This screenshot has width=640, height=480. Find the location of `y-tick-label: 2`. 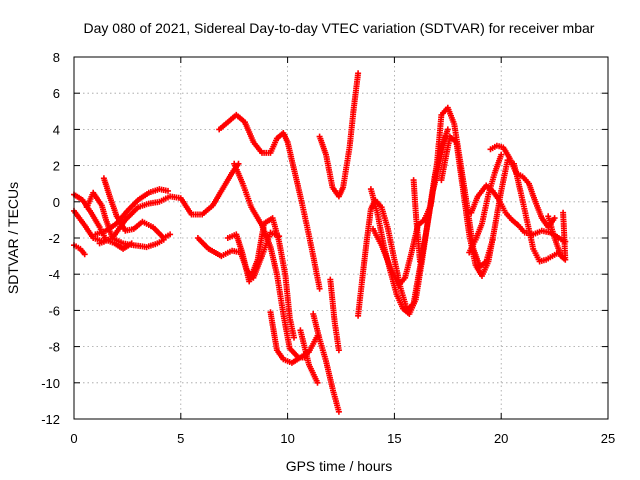

y-tick-label: 2 is located at coordinates (56, 166).